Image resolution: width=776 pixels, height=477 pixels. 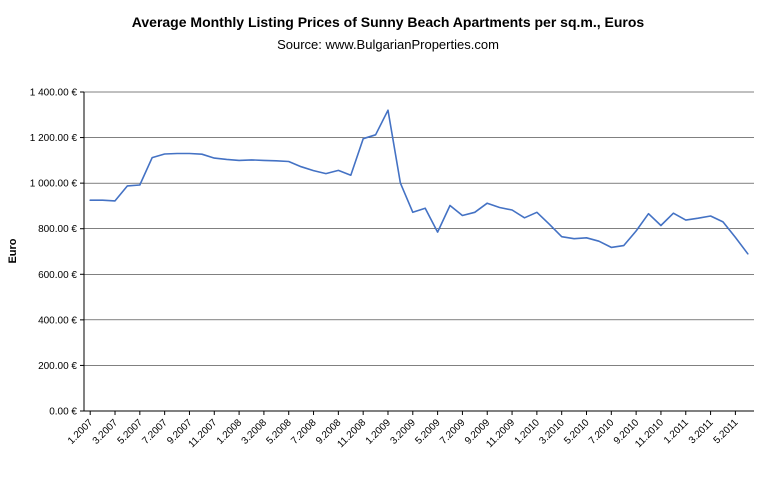 What do you see at coordinates (552, 432) in the screenshot?
I see `x-tick-label: 3.2010` at bounding box center [552, 432].